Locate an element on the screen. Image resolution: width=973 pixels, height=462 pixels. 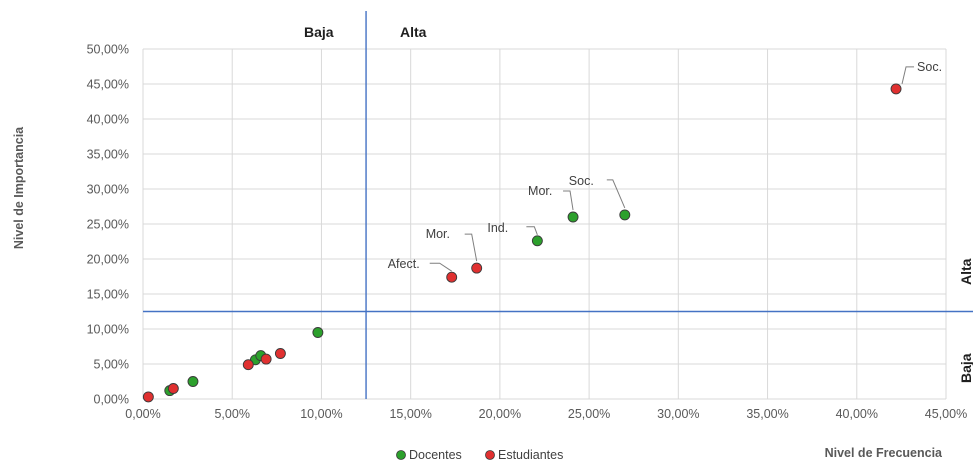
annotation-label: Afect. is located at coordinates (404, 264).